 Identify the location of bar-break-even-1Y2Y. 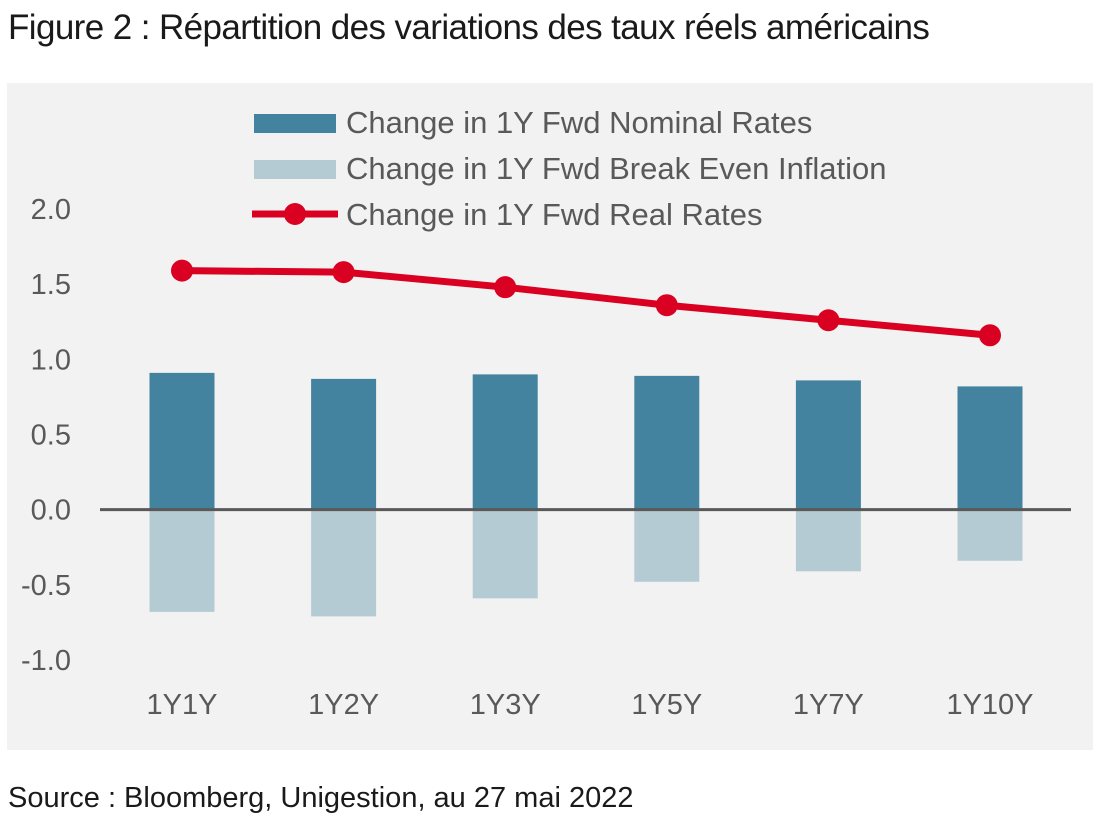
(344, 563).